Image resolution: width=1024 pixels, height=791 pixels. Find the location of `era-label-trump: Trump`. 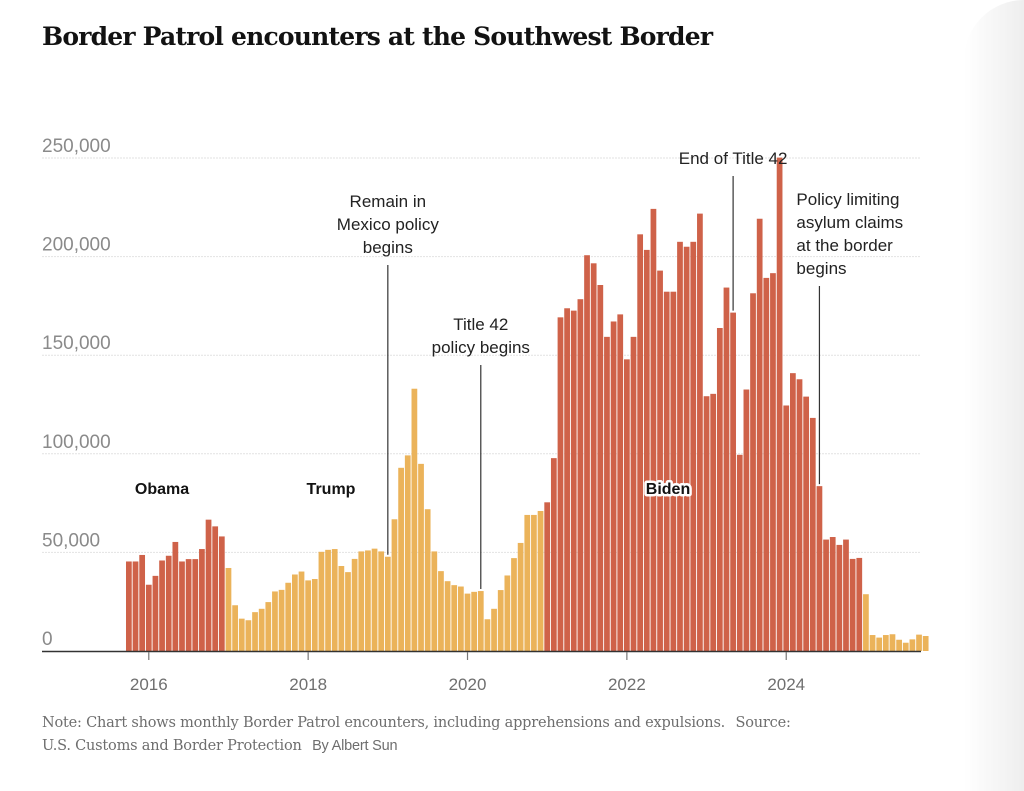

era-label-trump: Trump is located at coordinates (331, 489).